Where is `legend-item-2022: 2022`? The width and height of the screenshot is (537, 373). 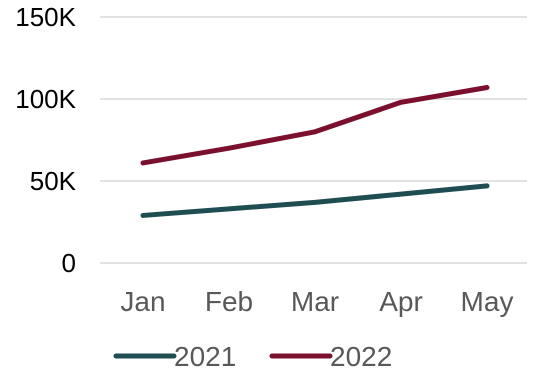
legend-item-2022: 2022 is located at coordinates (330, 356).